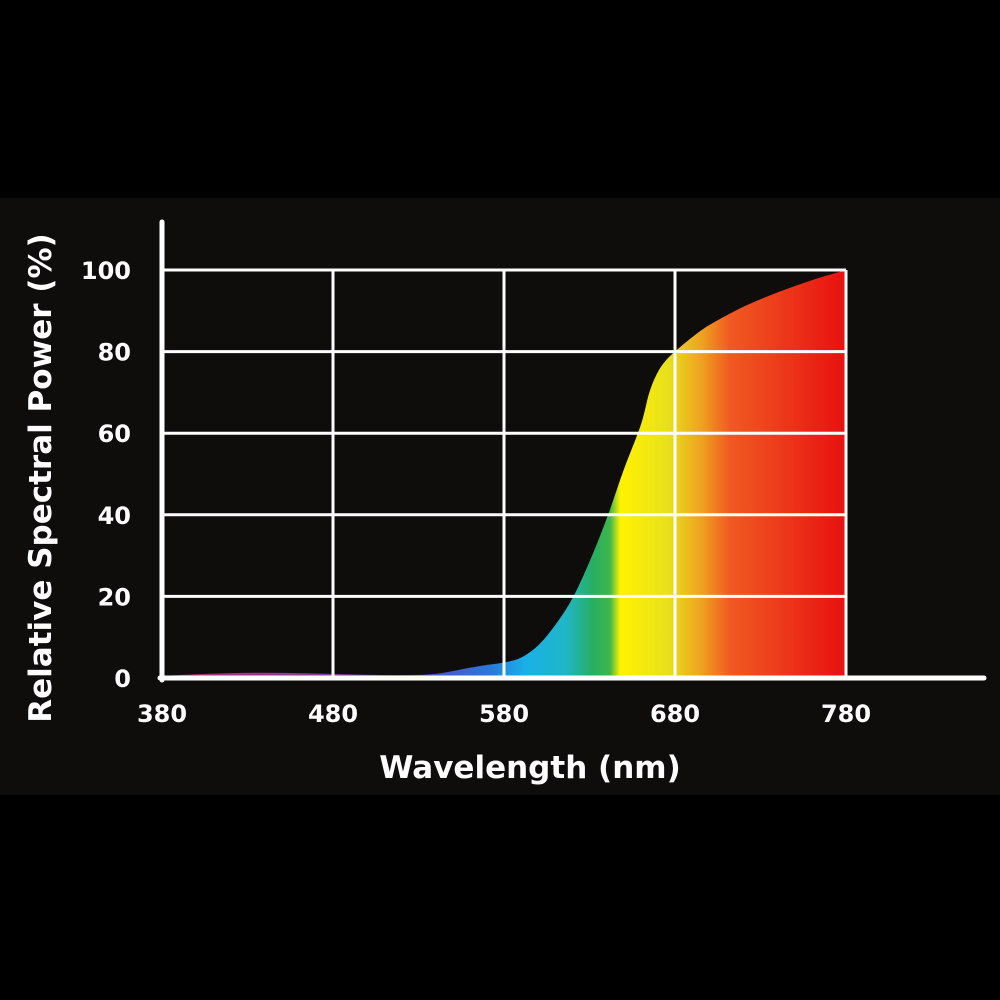 This screenshot has width=1000, height=1000. Describe the element at coordinates (846, 714) in the screenshot. I see `x-tick-label-780: 780` at that location.